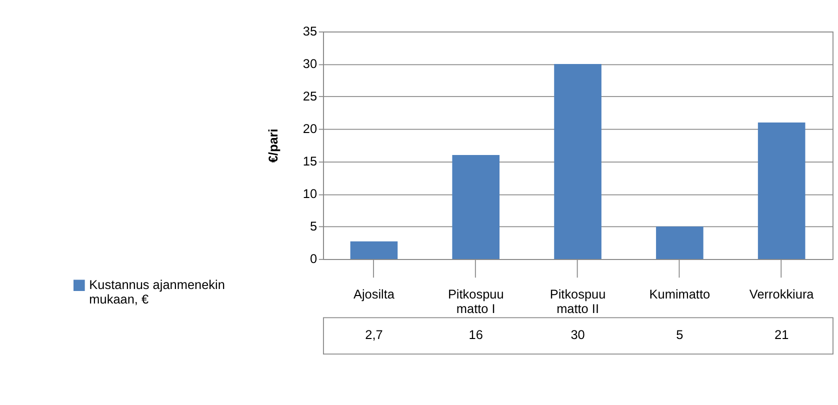  I want to click on y-tick-label: 20, so click(310, 128).